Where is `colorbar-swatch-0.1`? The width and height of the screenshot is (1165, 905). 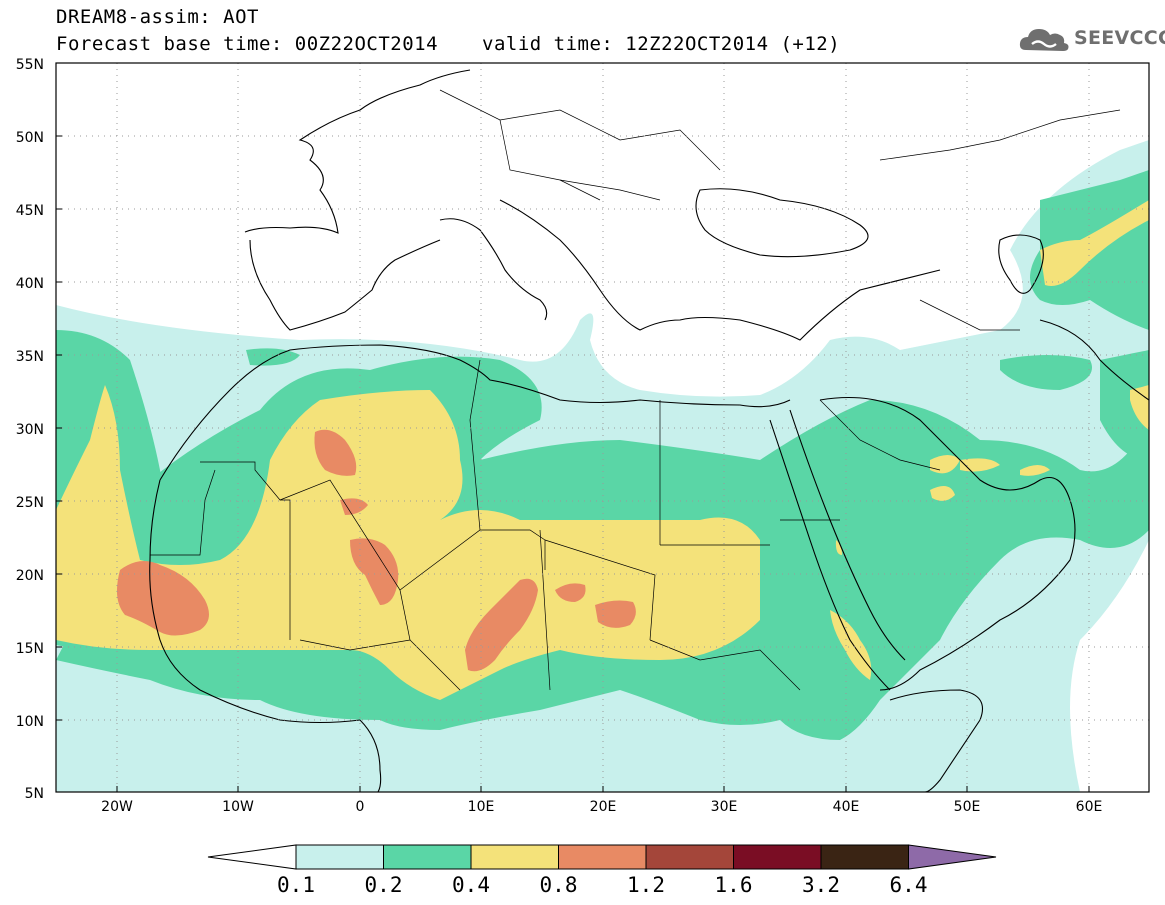
colorbar-swatch-0.1 is located at coordinates (339, 857).